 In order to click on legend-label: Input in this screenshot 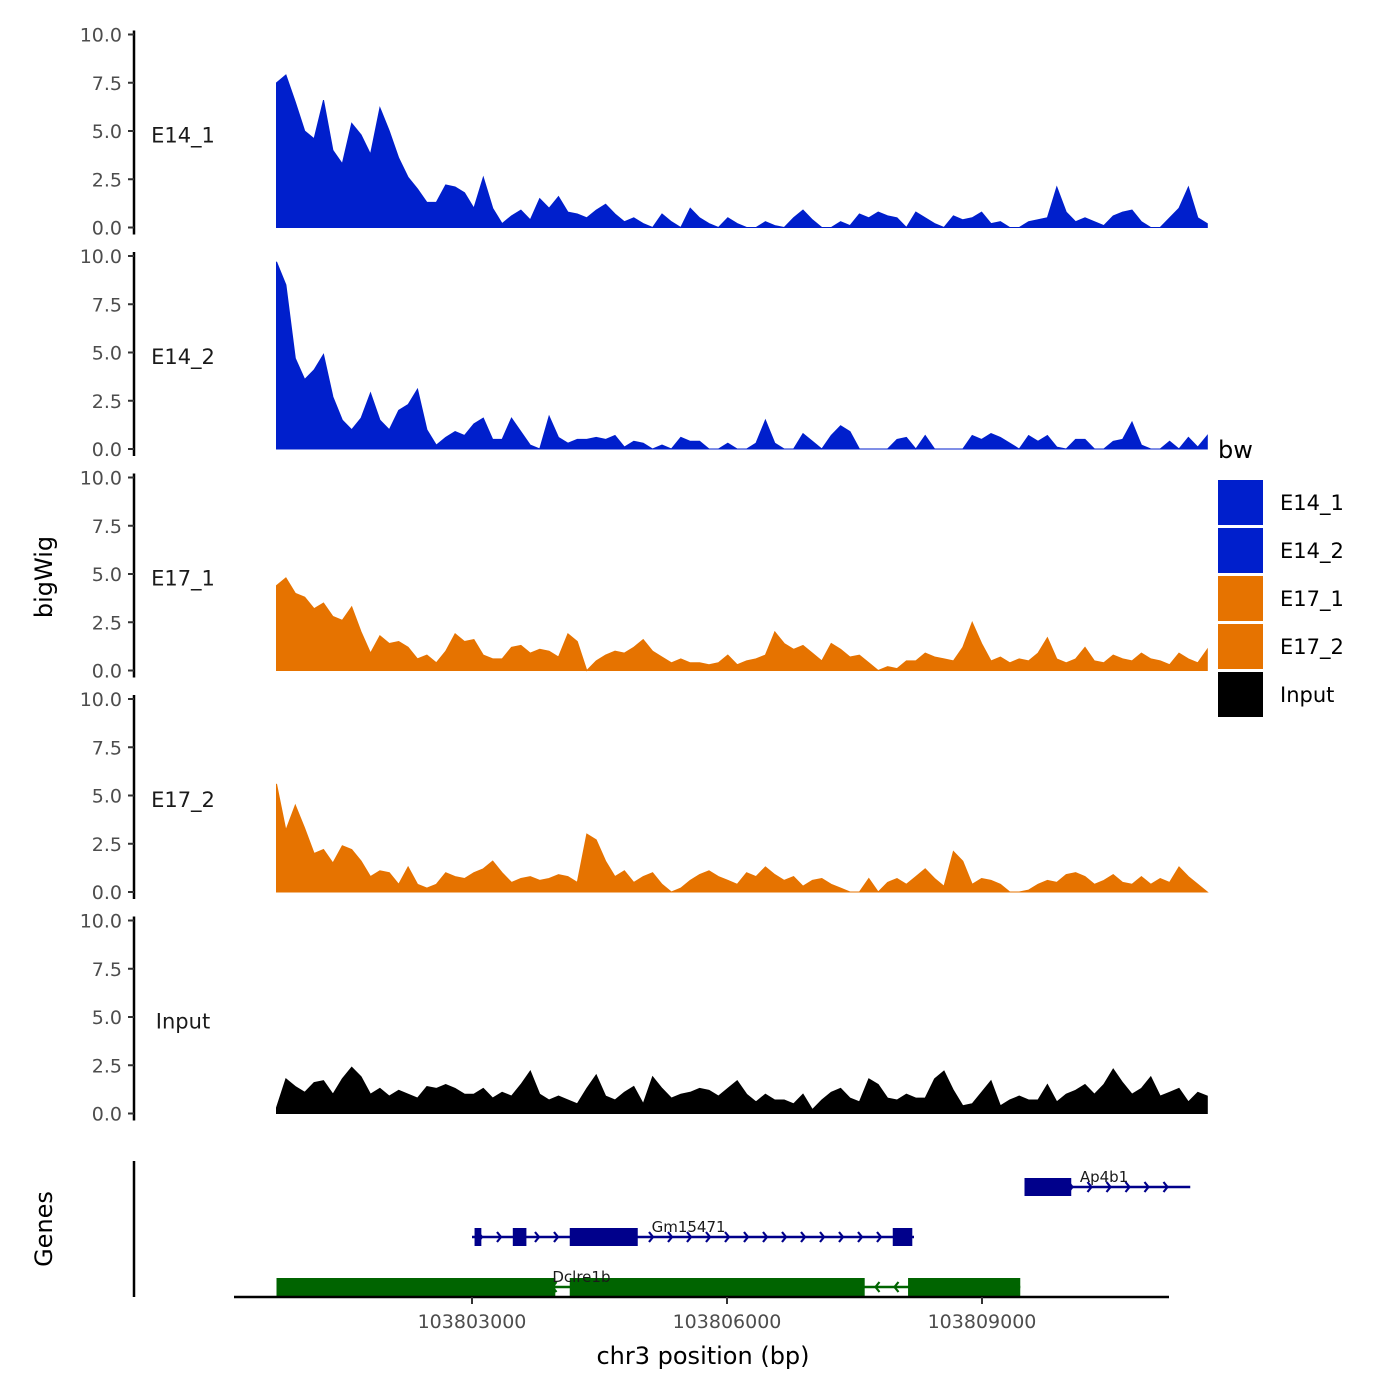, I will do `click(1307, 695)`.